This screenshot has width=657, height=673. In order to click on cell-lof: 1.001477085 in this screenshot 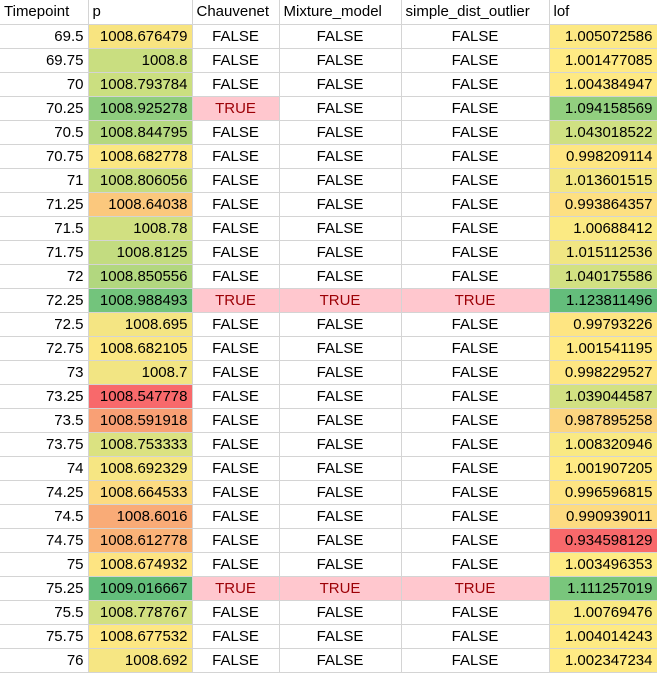, I will do `click(603, 60)`.